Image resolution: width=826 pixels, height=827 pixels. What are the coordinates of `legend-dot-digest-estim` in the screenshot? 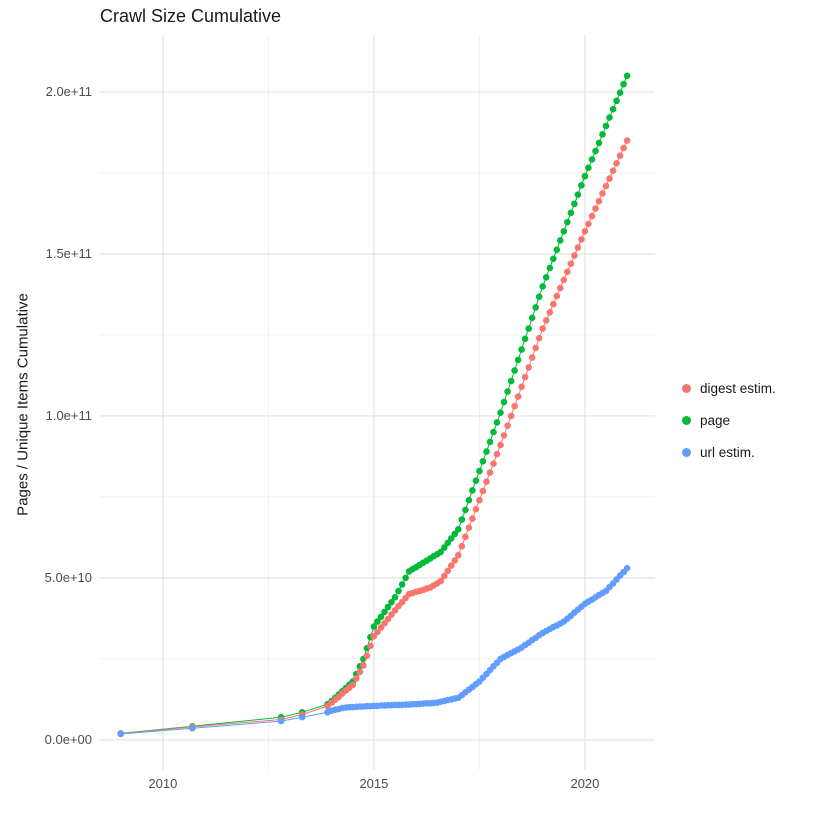 It's located at (686, 388).